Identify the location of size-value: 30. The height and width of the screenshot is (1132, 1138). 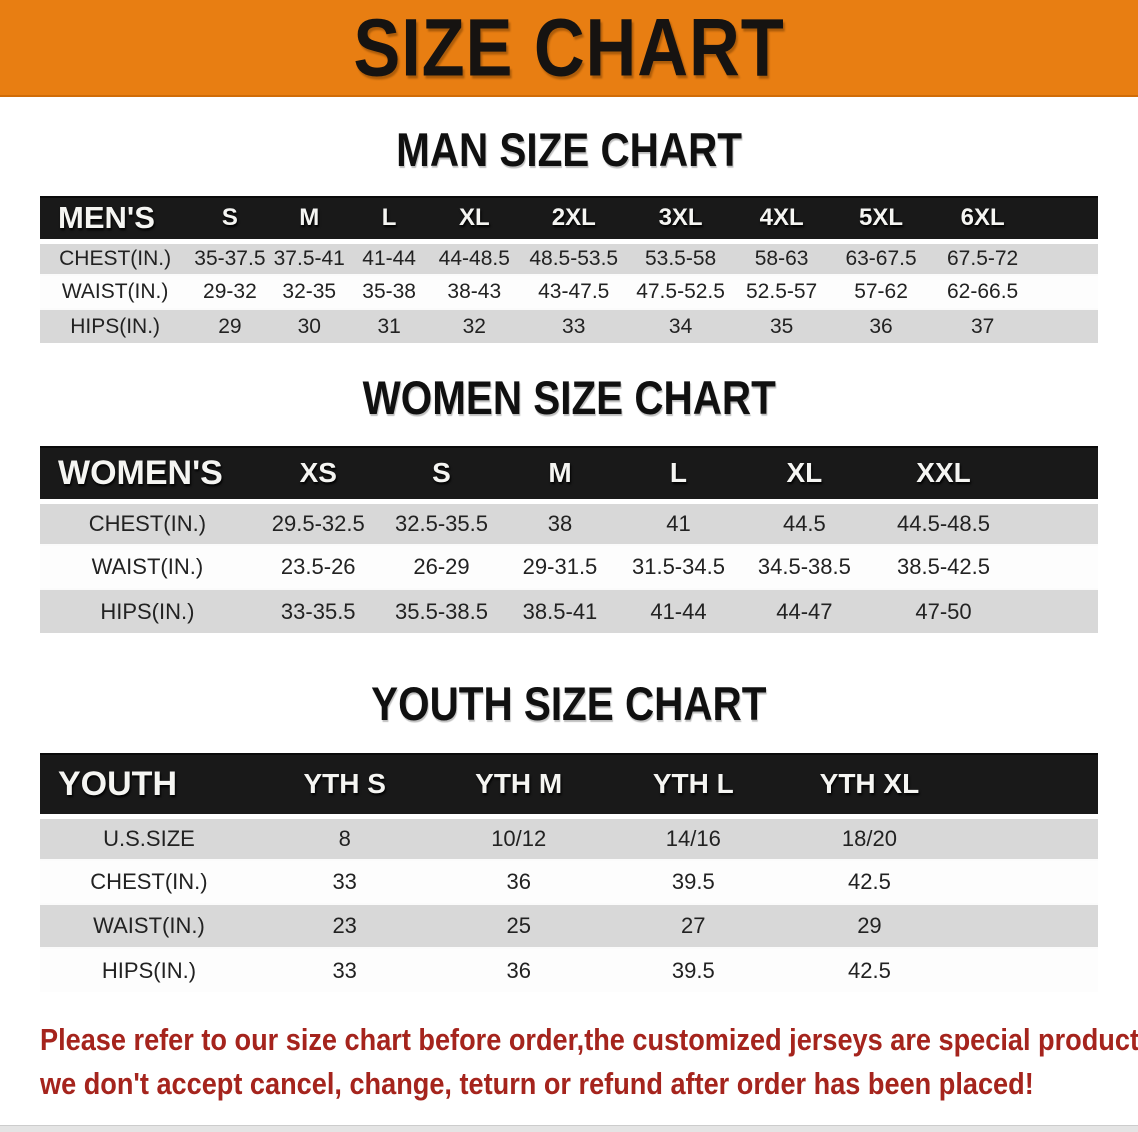
(309, 325).